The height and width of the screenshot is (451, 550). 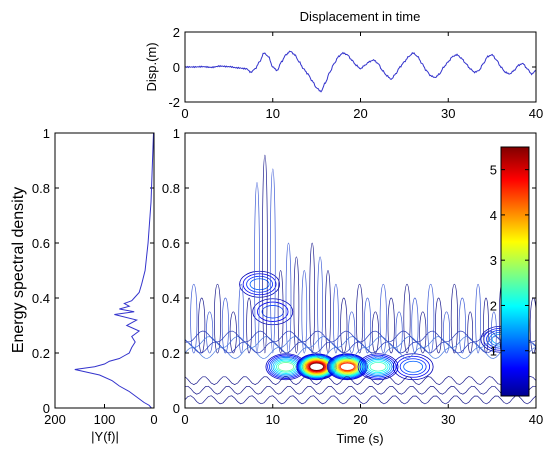 What do you see at coordinates (41, 188) in the screenshot?
I see `spectrum-y-tick-label: 0.8` at bounding box center [41, 188].